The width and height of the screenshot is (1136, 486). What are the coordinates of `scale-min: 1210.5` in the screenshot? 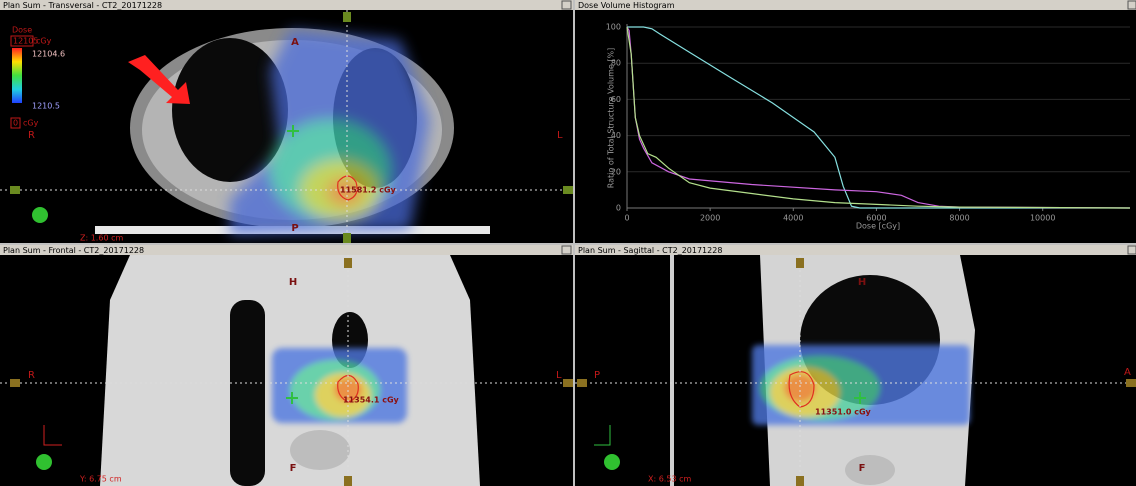 It's located at (46, 106).